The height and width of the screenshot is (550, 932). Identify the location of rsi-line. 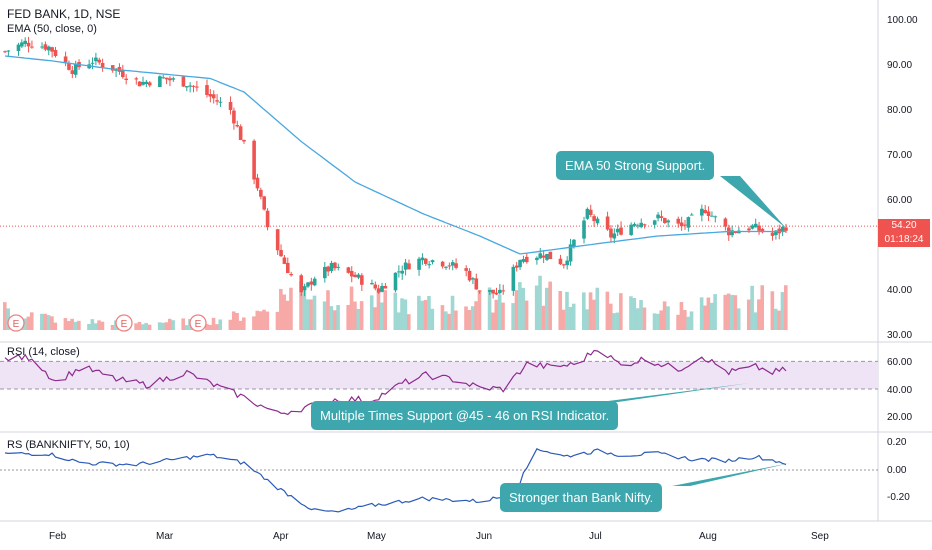
(395, 382).